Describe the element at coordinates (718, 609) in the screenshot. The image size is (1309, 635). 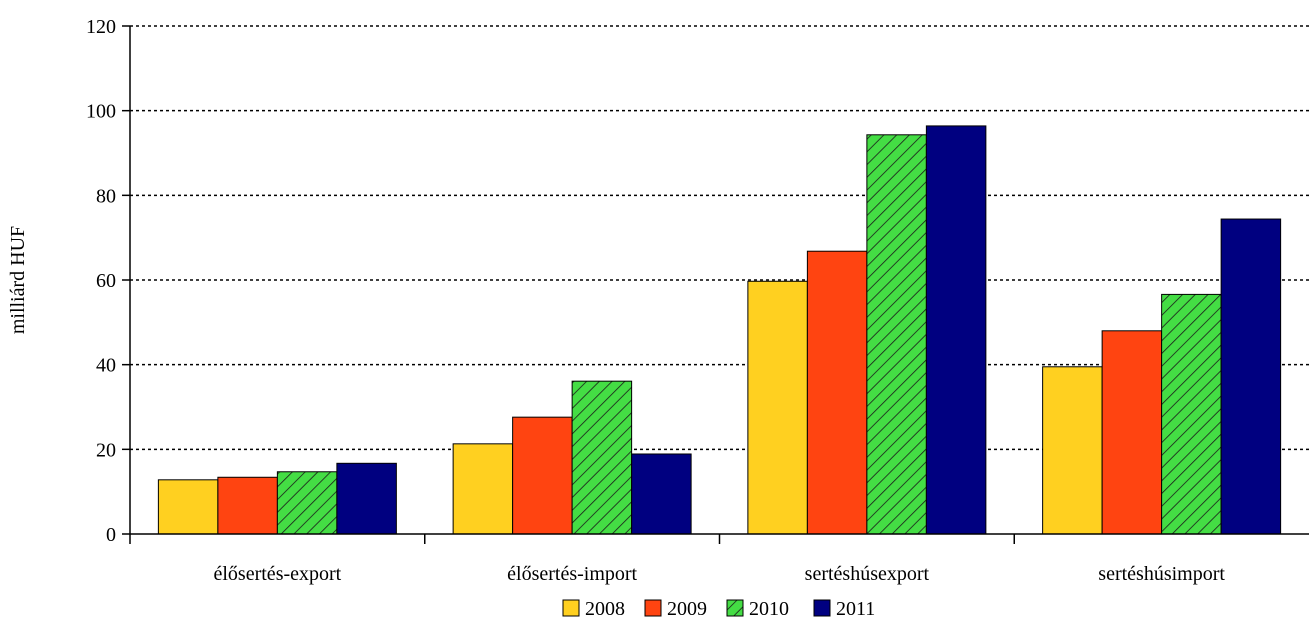
I see `legend: 2008 2009 2010 2011` at that location.